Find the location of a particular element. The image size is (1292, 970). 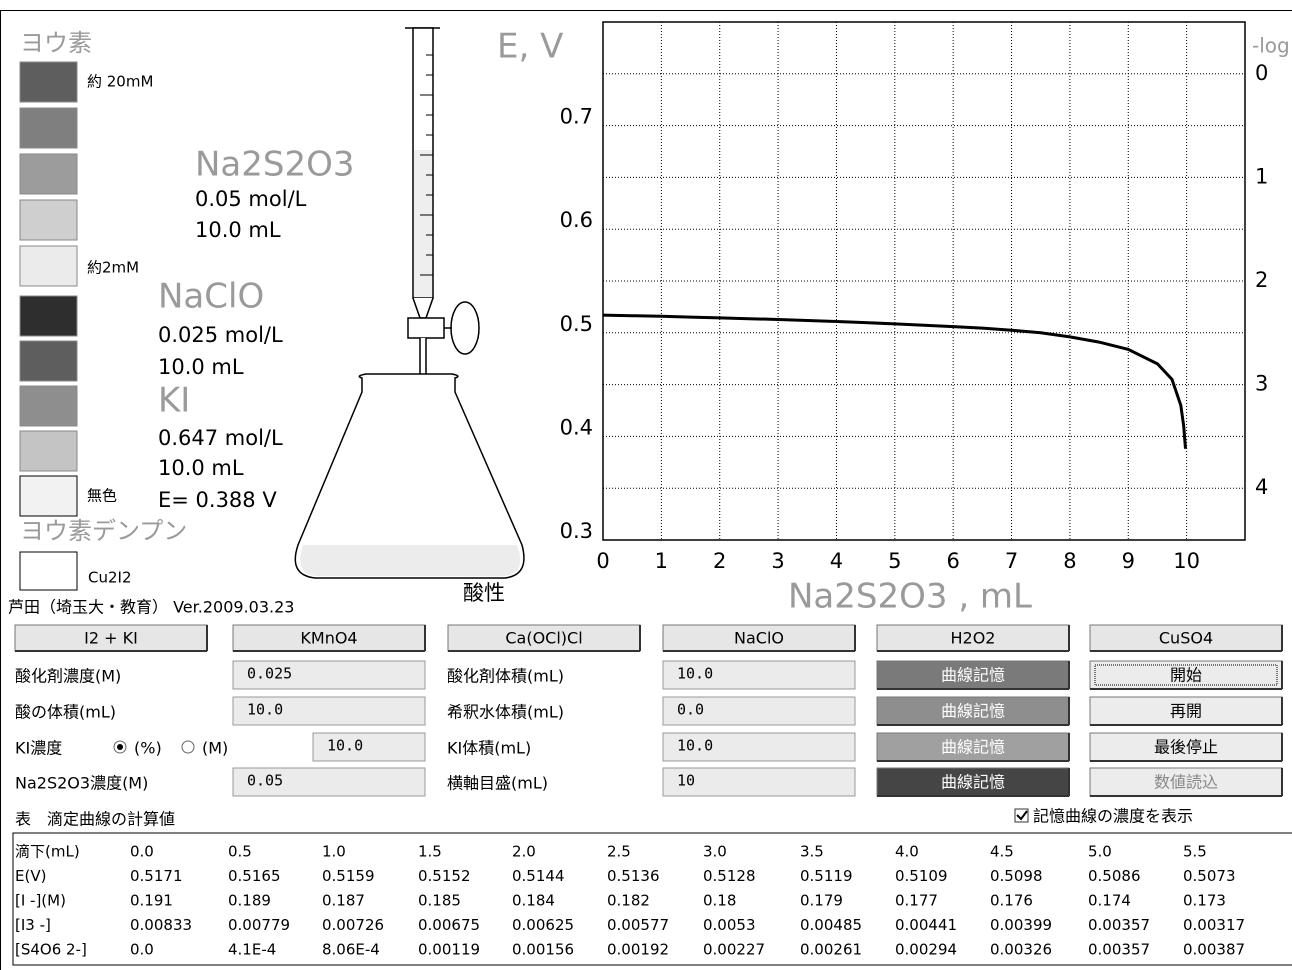

table-cell: 0.5098 is located at coordinates (1016, 876).